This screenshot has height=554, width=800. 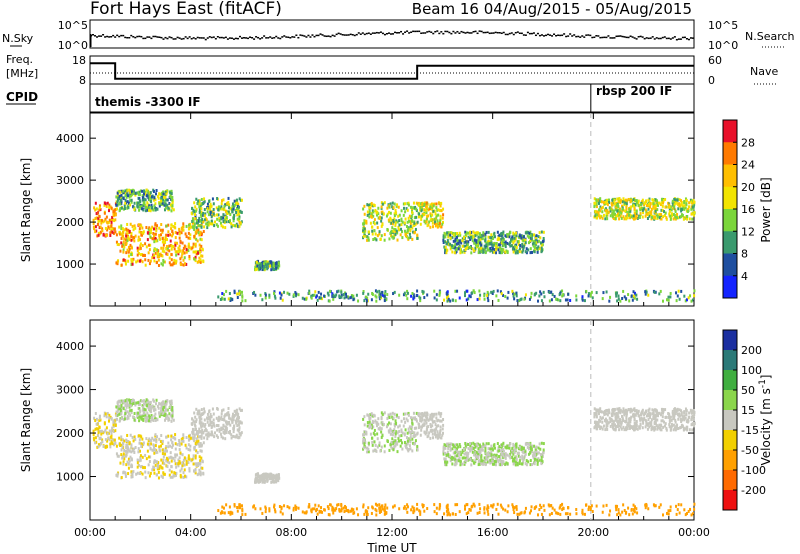 What do you see at coordinates (148, 102) in the screenshot?
I see `cpid-segment-1-label: themis -3300 IF` at bounding box center [148, 102].